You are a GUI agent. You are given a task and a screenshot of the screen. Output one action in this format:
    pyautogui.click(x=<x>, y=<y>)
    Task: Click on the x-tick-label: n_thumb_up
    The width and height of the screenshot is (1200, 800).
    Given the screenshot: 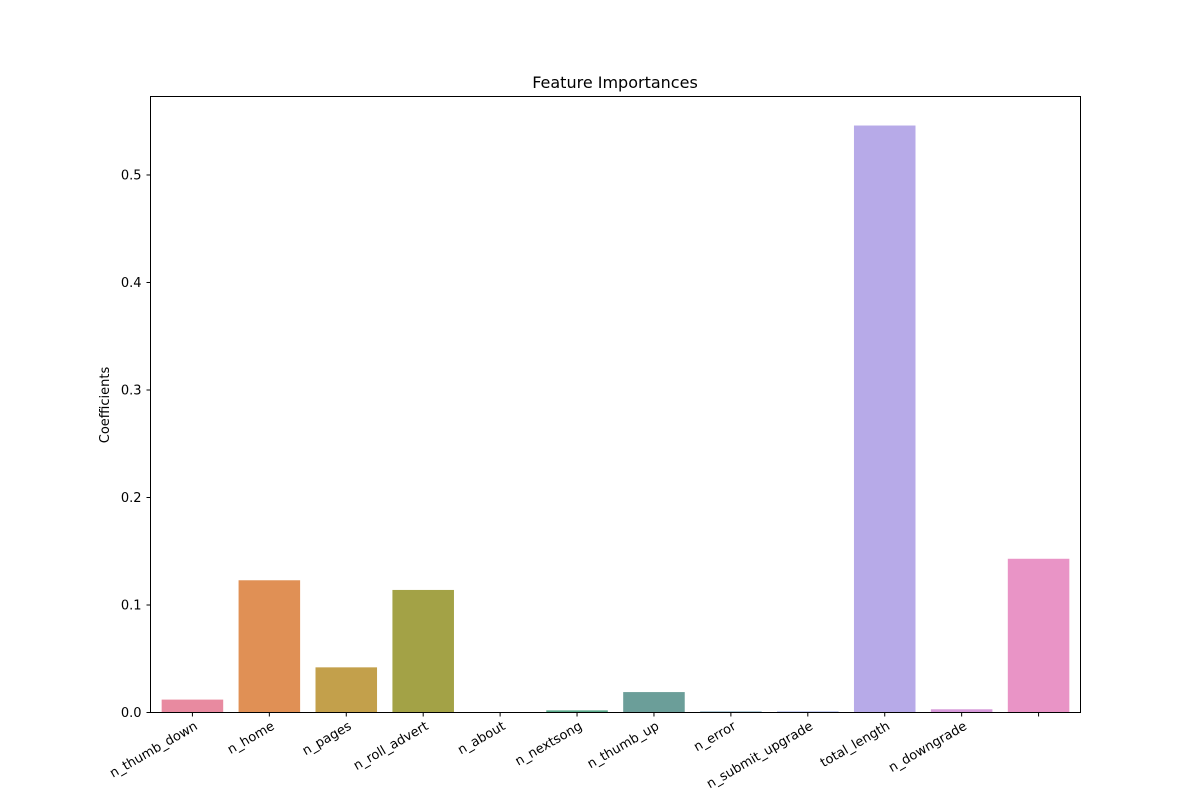 What is the action you would take?
    pyautogui.click(x=623, y=745)
    